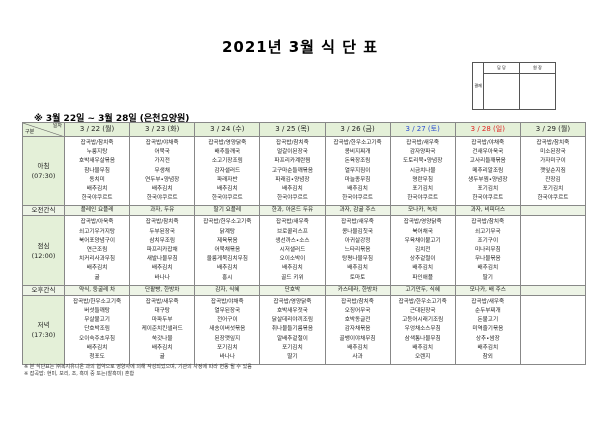 The image size is (600, 424). I want to click on menu-item: 고사리들깨볶음, so click(487, 161).